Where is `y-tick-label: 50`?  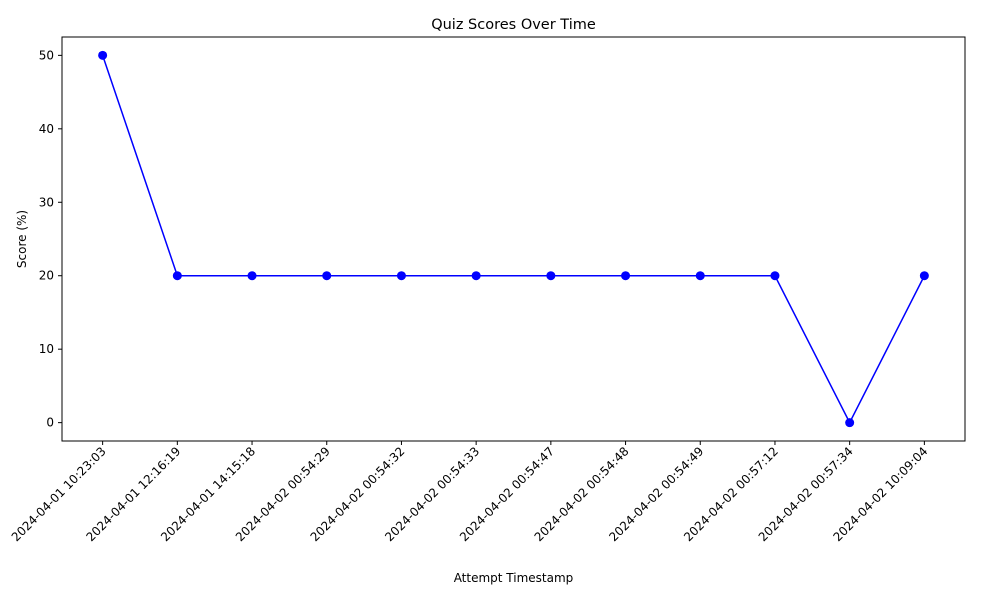
y-tick-label: 50 is located at coordinates (46, 55).